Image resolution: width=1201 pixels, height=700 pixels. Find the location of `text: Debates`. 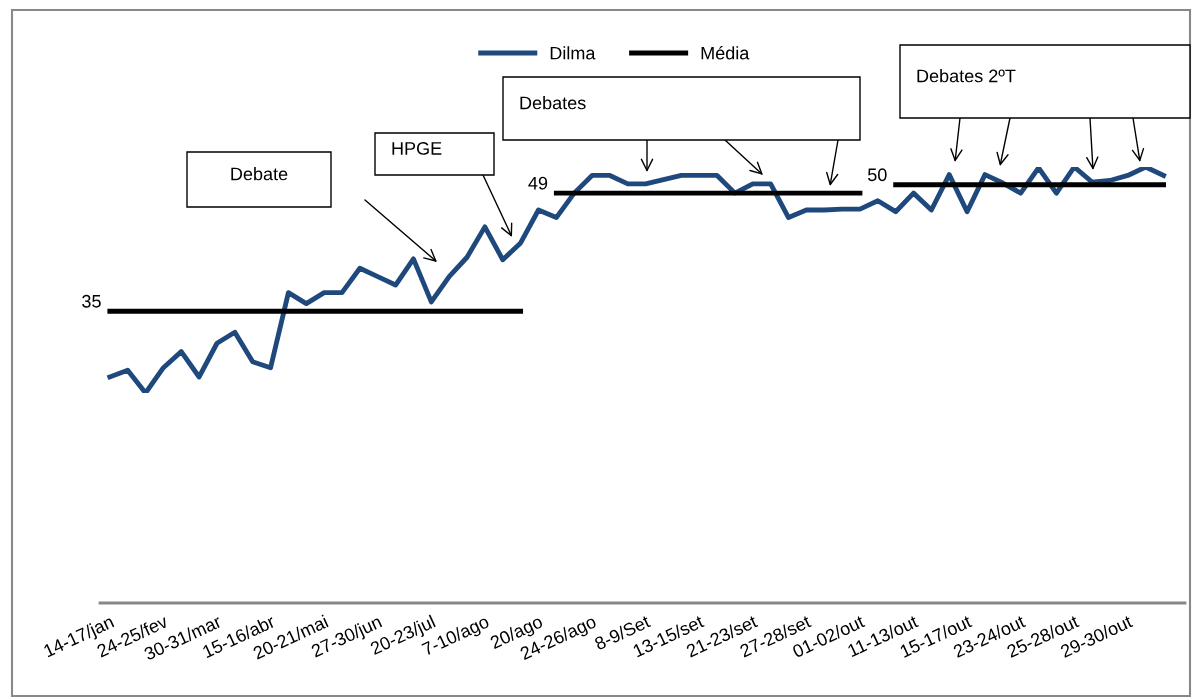

text: Debates is located at coordinates (553, 103).